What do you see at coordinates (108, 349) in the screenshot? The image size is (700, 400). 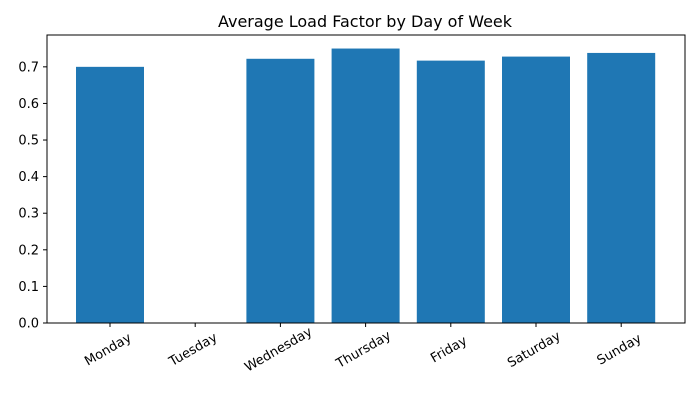 I see `x-tick-label: Monday` at bounding box center [108, 349].